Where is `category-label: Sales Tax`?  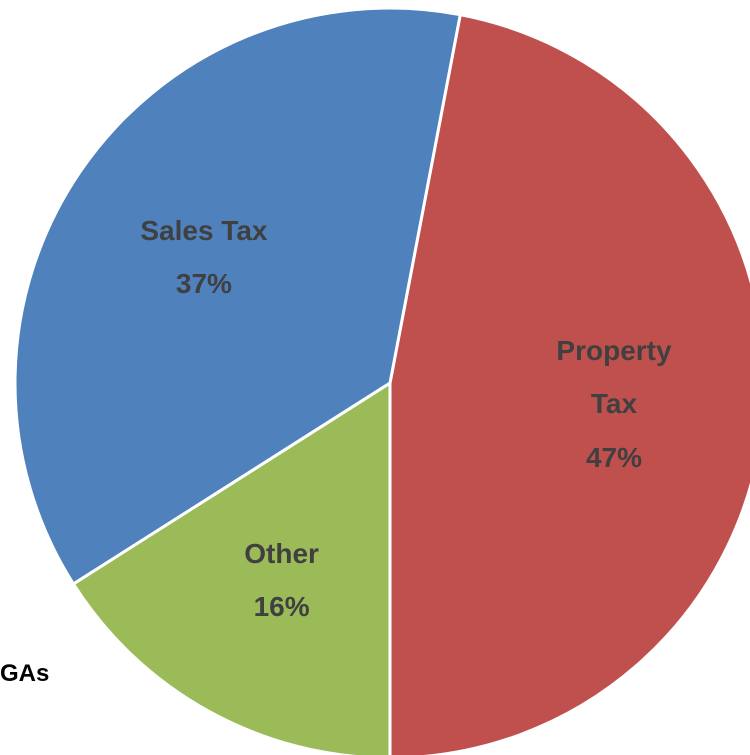 category-label: Sales Tax is located at coordinates (204, 230).